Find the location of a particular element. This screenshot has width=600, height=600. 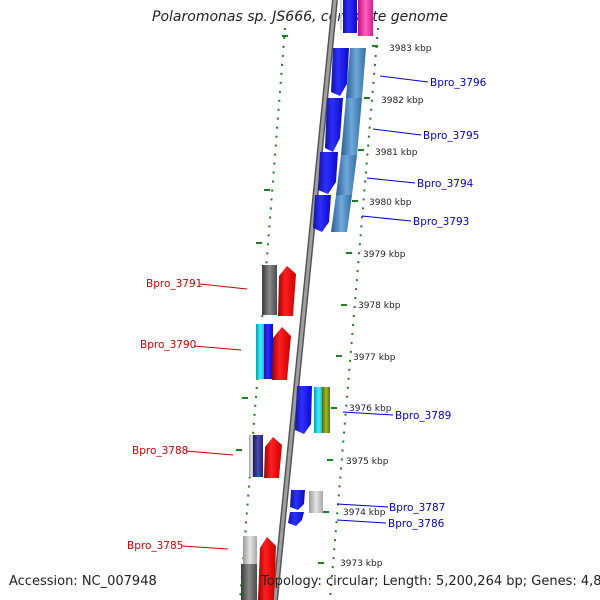

gene-3785-light is located at coordinates (250, 550).